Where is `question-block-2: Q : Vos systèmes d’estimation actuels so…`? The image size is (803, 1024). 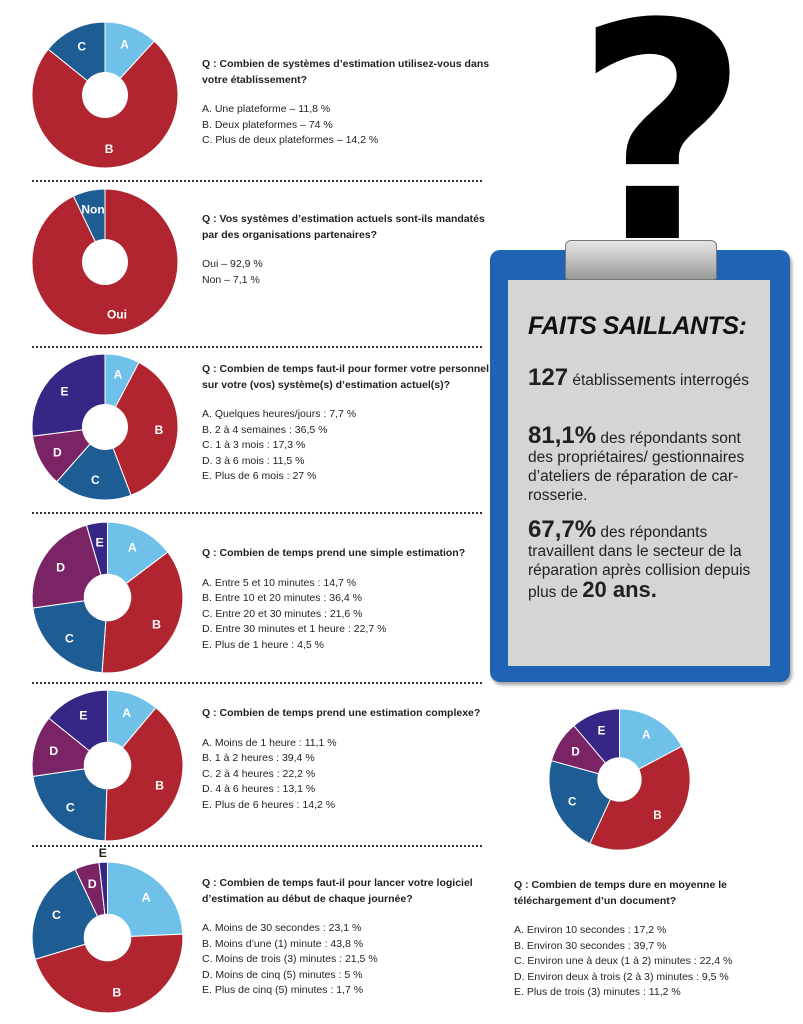
question-block-2: Q : Vos systèmes d’estimation actuels so… is located at coordinates (352, 250).